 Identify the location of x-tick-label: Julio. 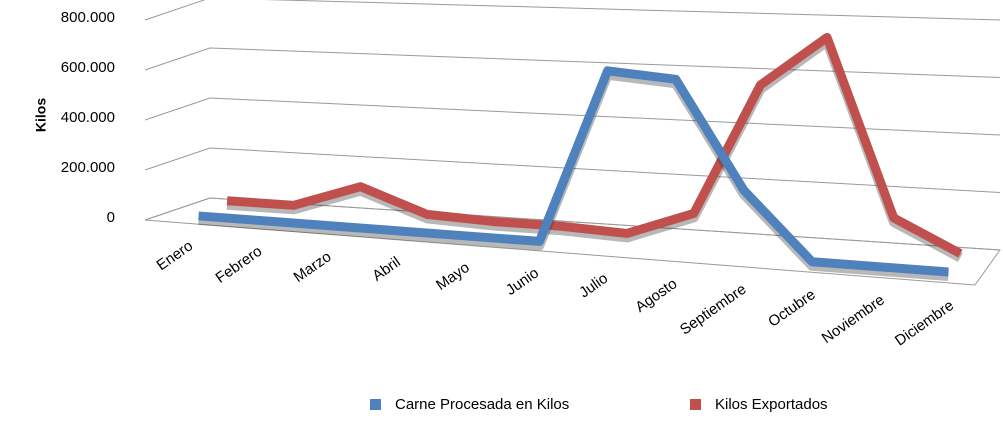
(593, 286).